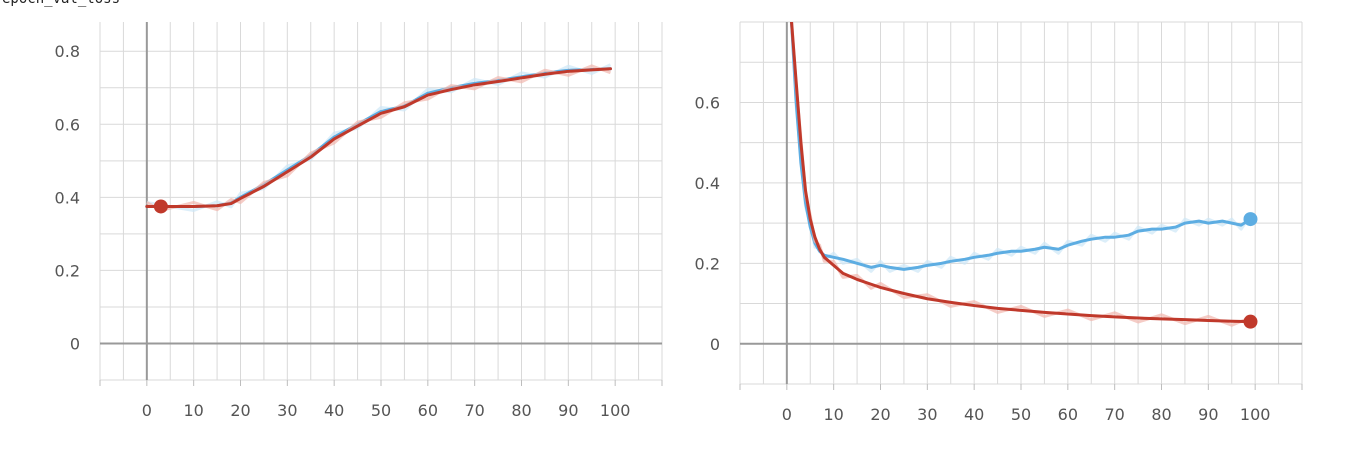  Describe the element at coordinates (67, 51) in the screenshot. I see `y-tick-label: 0.8` at that location.